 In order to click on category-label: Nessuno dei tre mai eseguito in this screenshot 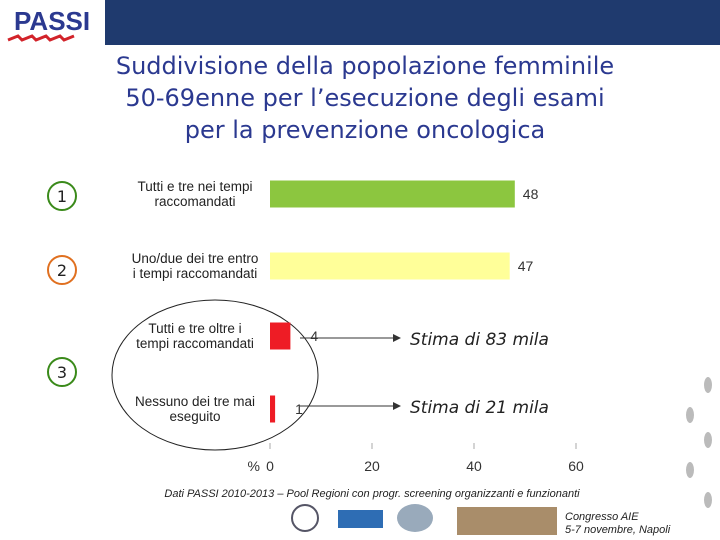, I will do `click(195, 409)`.